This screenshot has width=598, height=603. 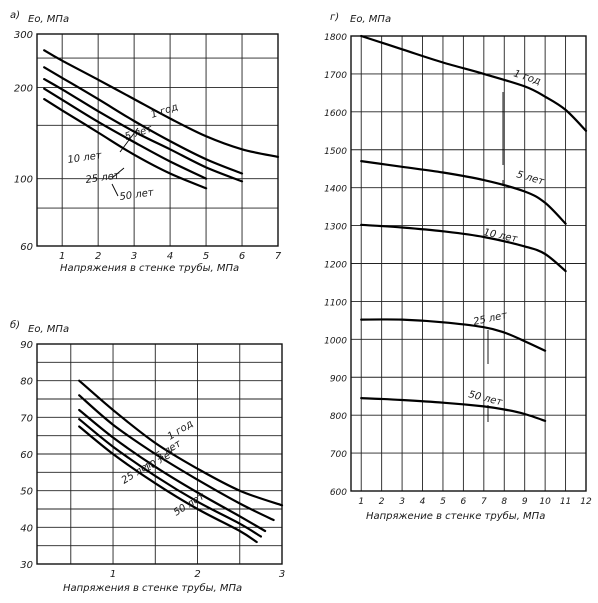 I want to click on y-tick-label: 1000, so click(x=335, y=341).